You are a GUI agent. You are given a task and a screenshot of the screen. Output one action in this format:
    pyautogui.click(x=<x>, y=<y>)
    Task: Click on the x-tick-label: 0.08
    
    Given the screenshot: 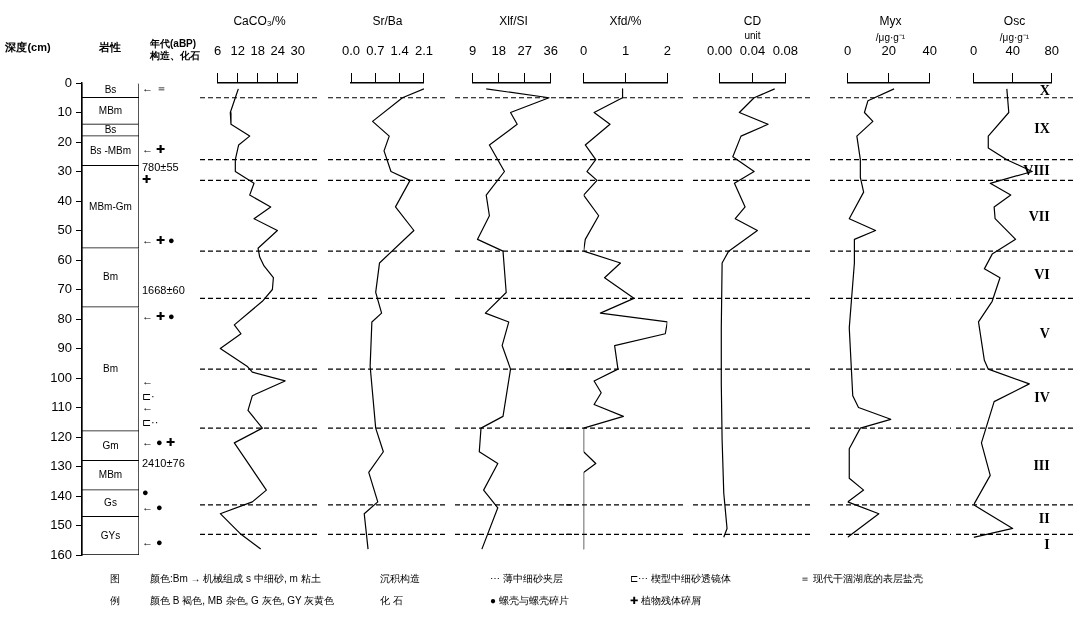 What is the action you would take?
    pyautogui.click(x=785, y=50)
    